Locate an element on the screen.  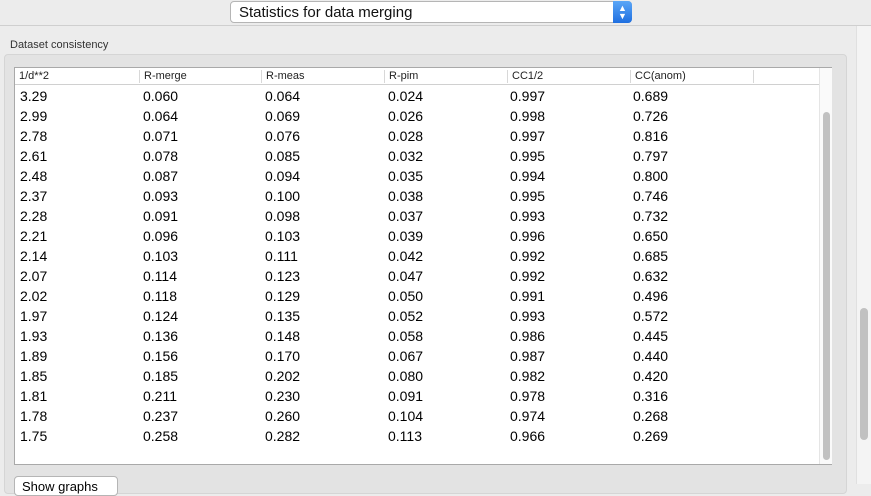
table-row: 1.89 0.156 0.170 0.067 0.987 0.440 is located at coordinates (417, 357).